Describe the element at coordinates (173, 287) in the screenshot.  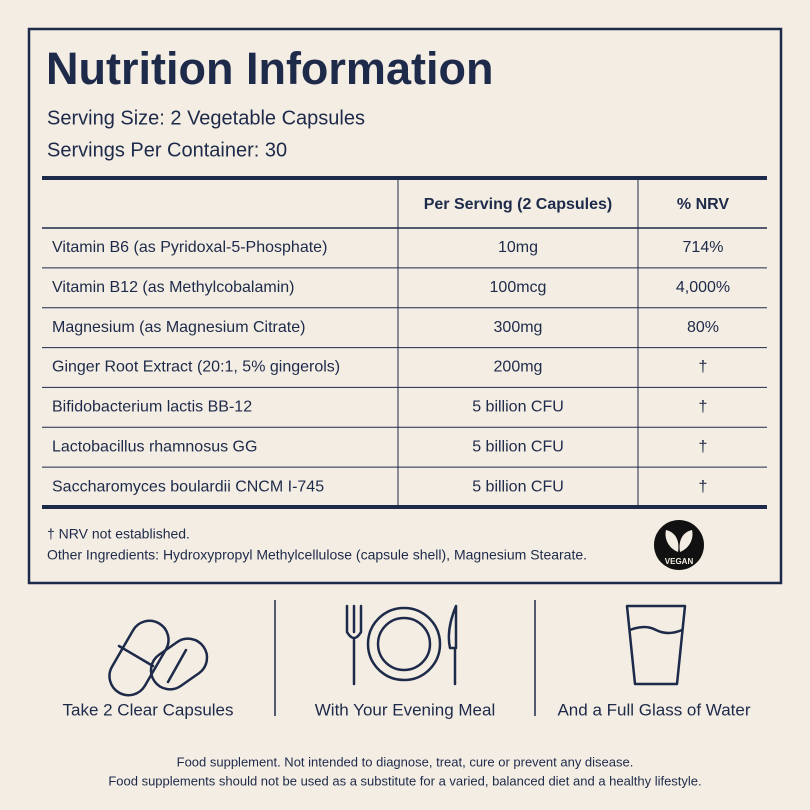
I see `nutrient-name: Vitamin B12 (as Methylcobalamin)` at that location.